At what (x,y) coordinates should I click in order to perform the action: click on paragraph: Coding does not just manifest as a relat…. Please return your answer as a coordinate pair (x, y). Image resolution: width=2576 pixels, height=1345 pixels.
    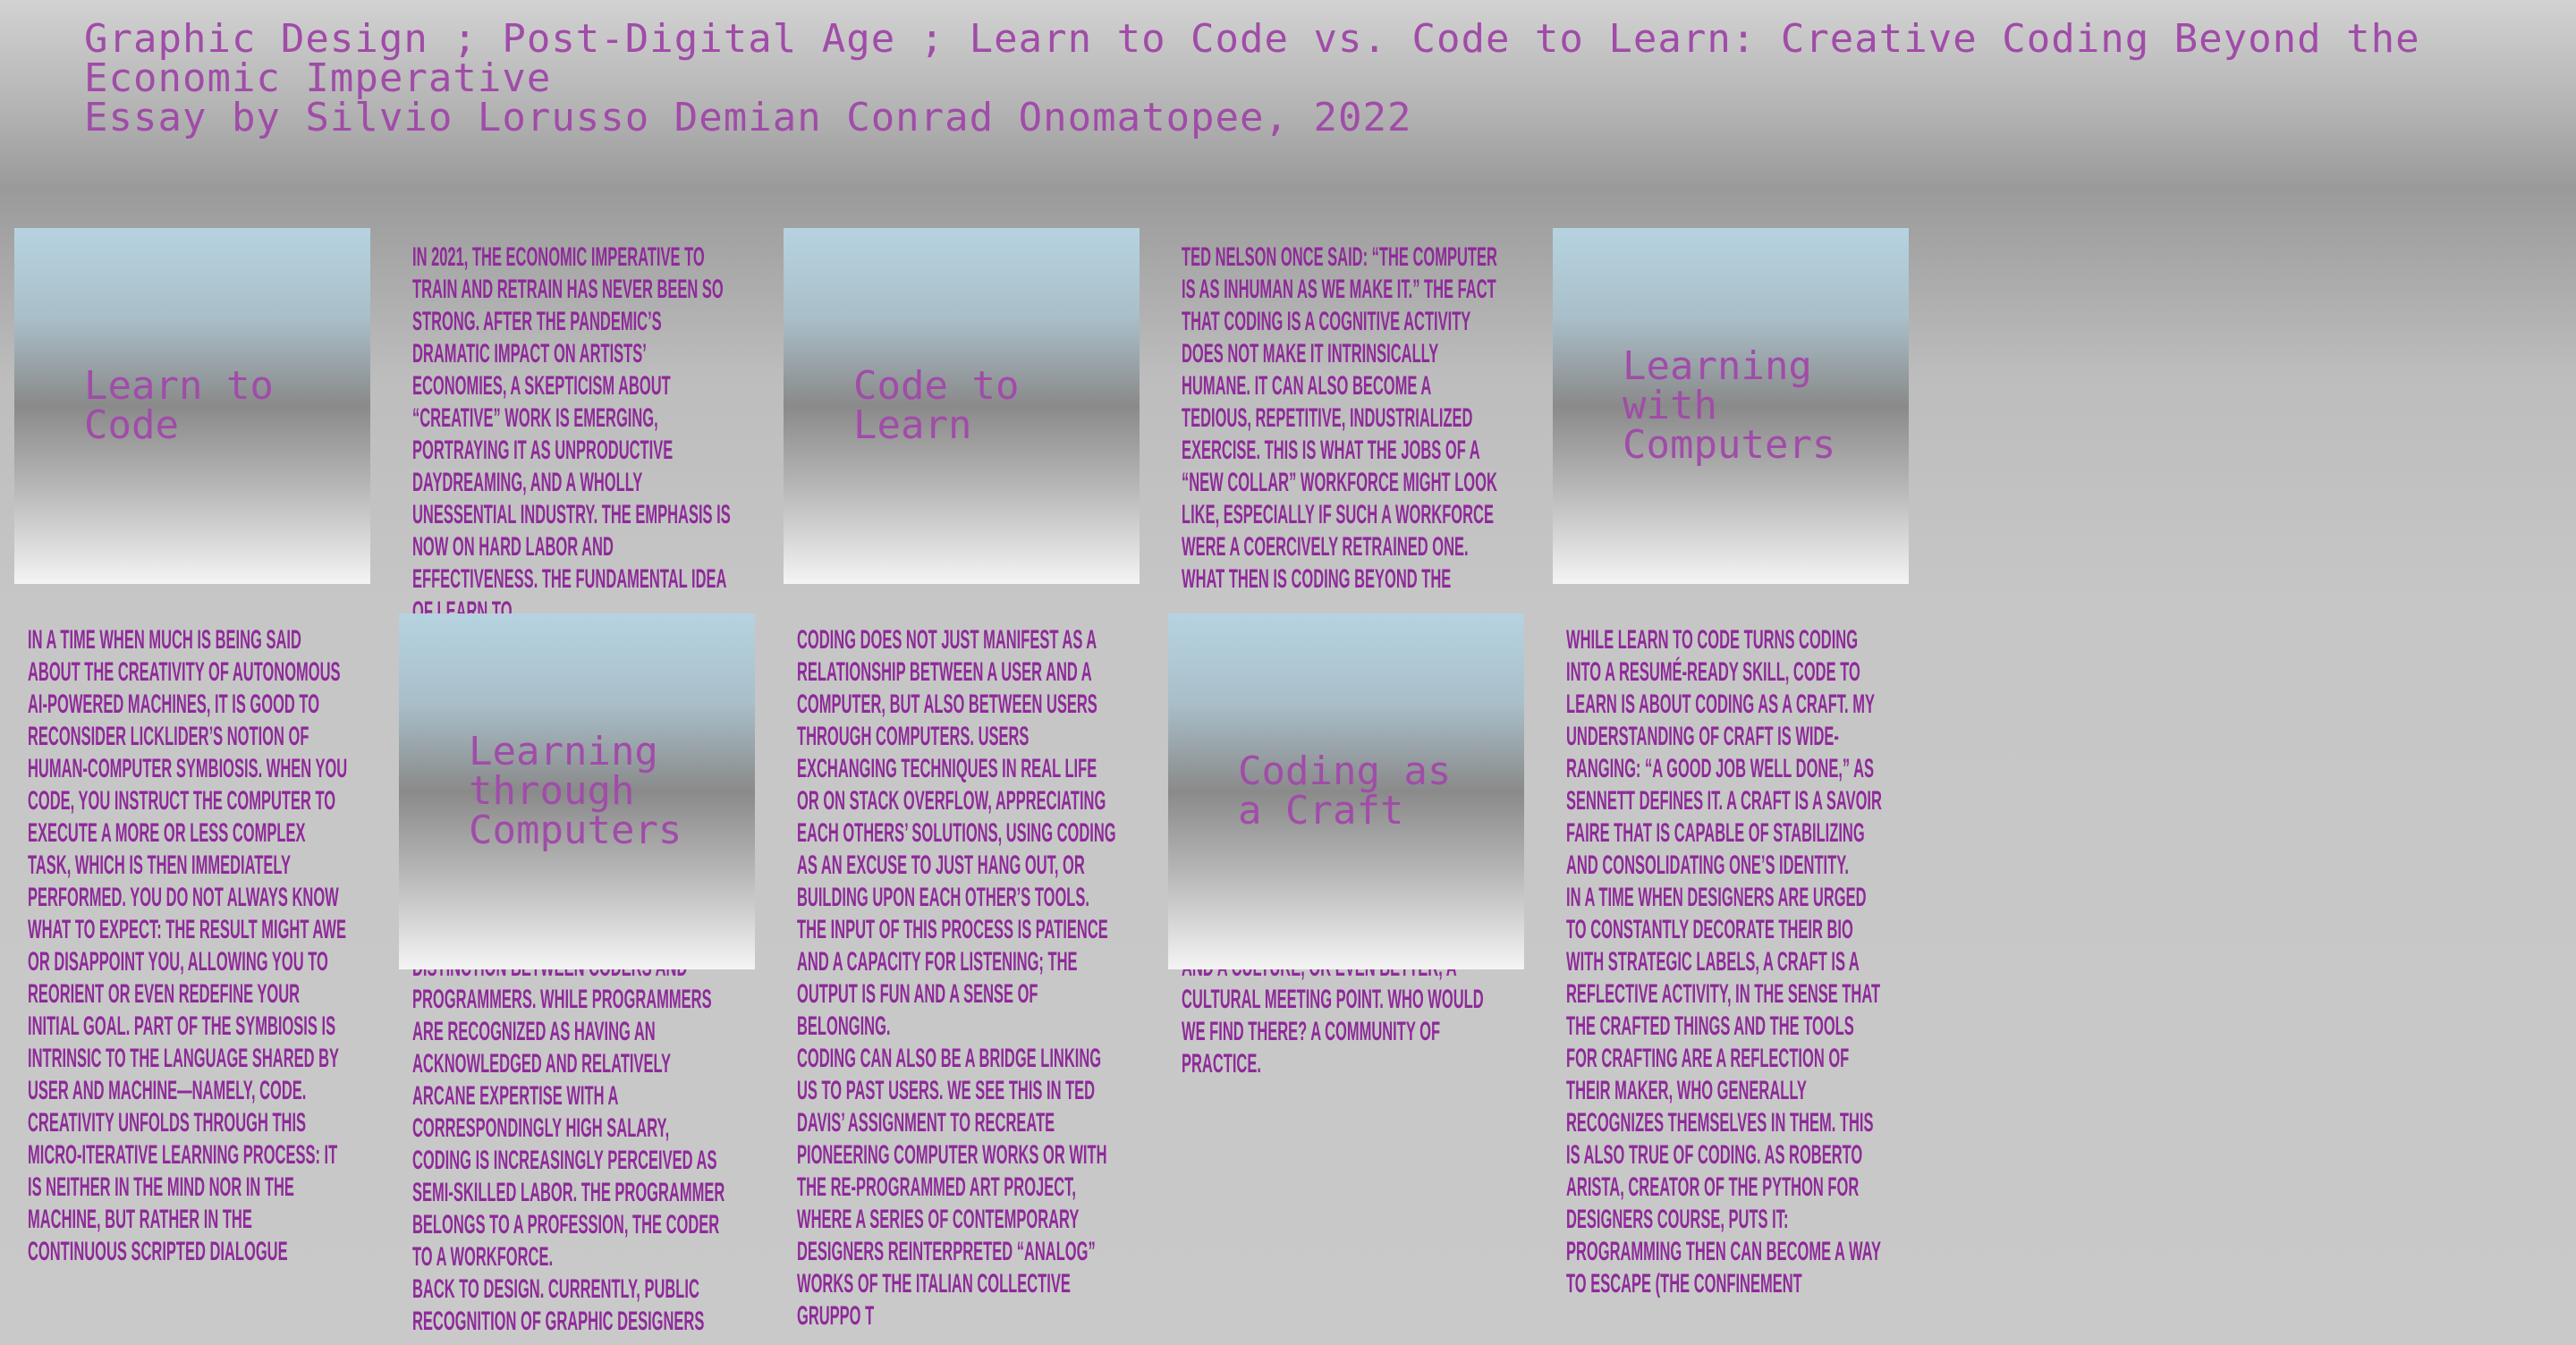
    Looking at the image, I should click on (956, 833).